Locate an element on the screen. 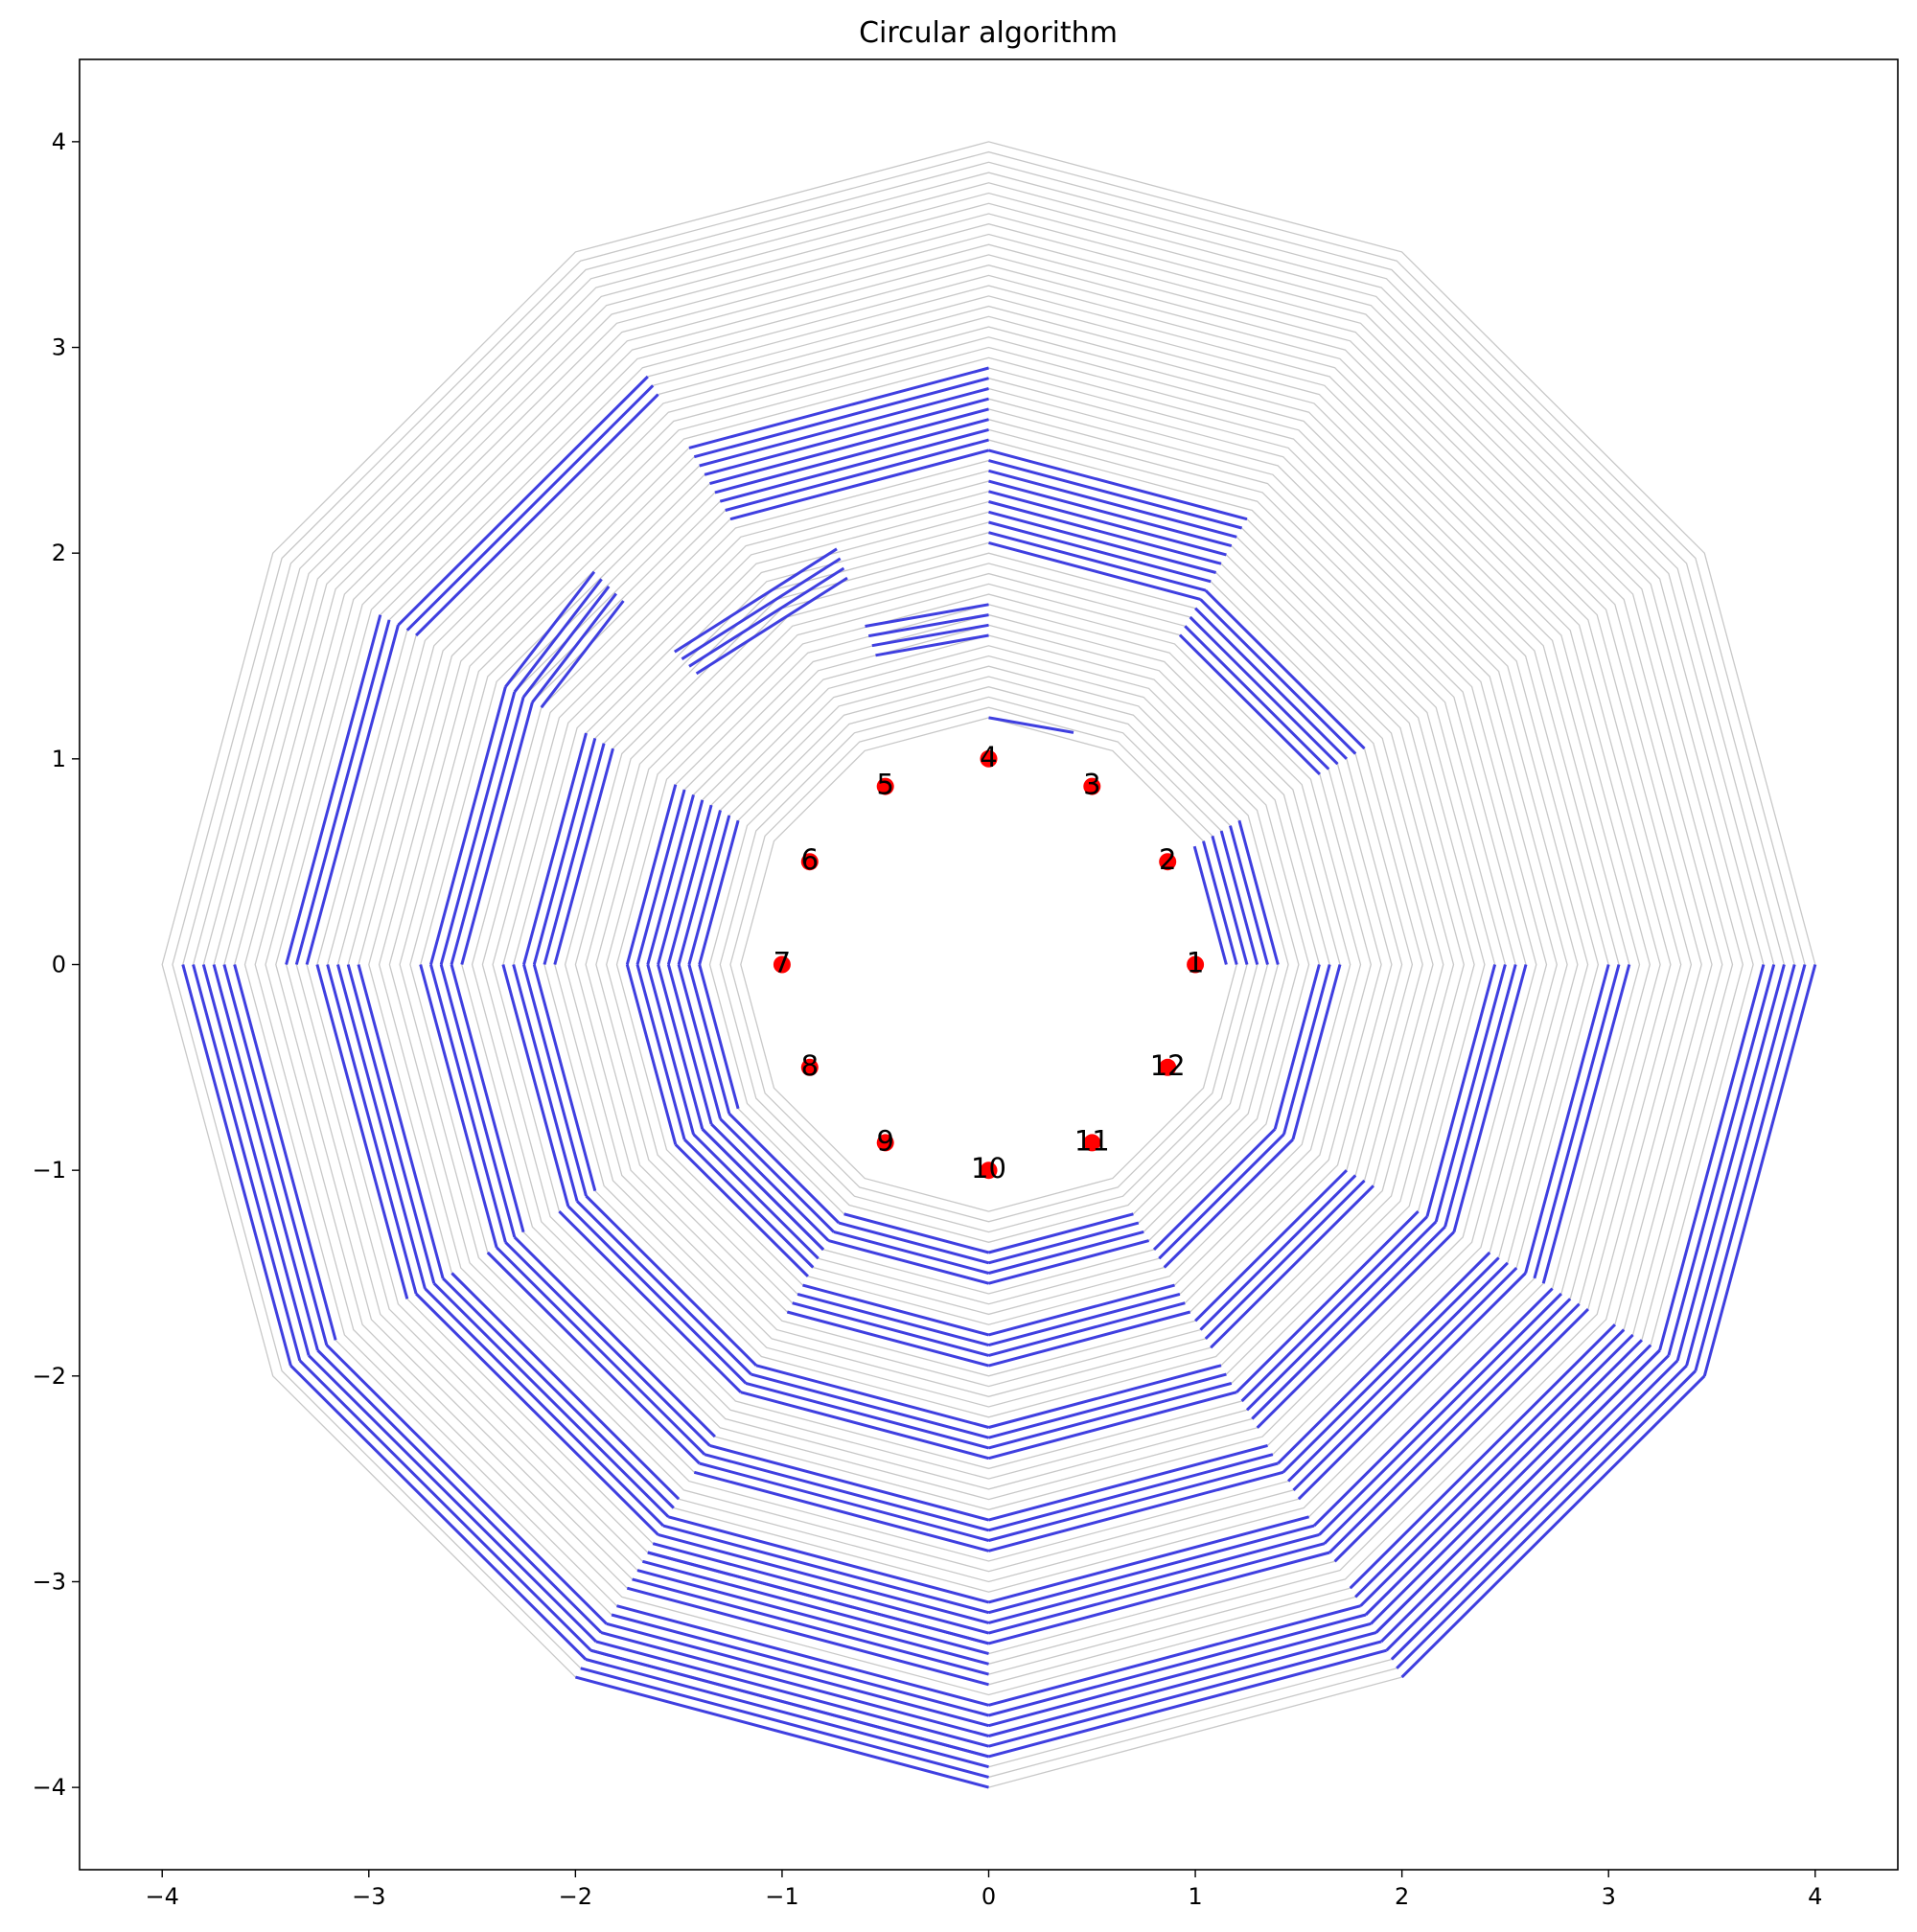 The image size is (1917, 1932). x-axis: −4 −3 −2 −1 0 1 2 3 4 is located at coordinates (984, 1890).